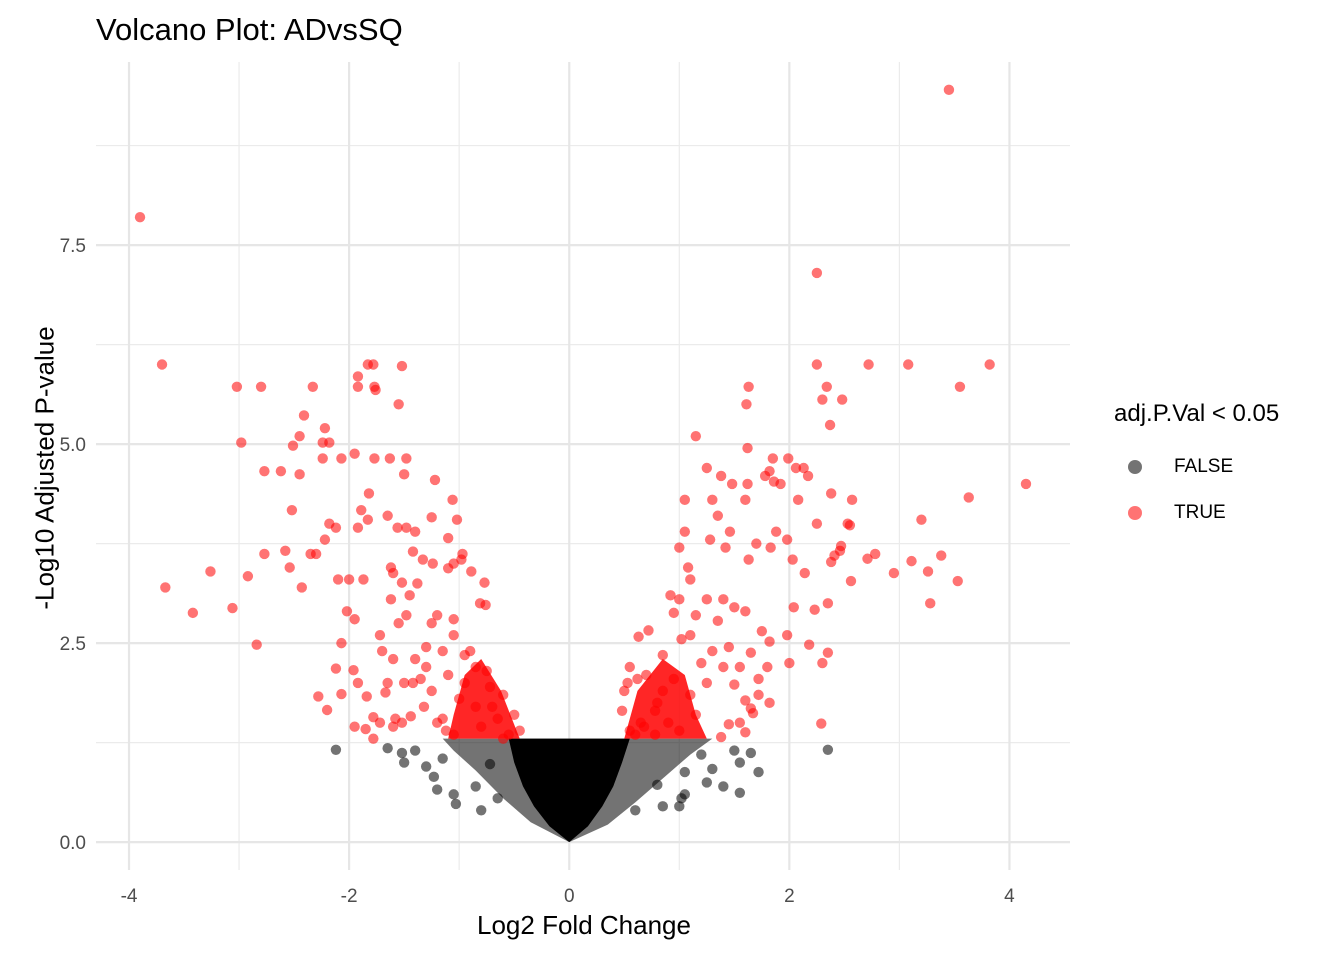 This screenshot has height=960, width=1344. Describe the element at coordinates (1196, 468) in the screenshot. I see `legend: adj.P.Val < 0.05 FALSE TRUE` at that location.